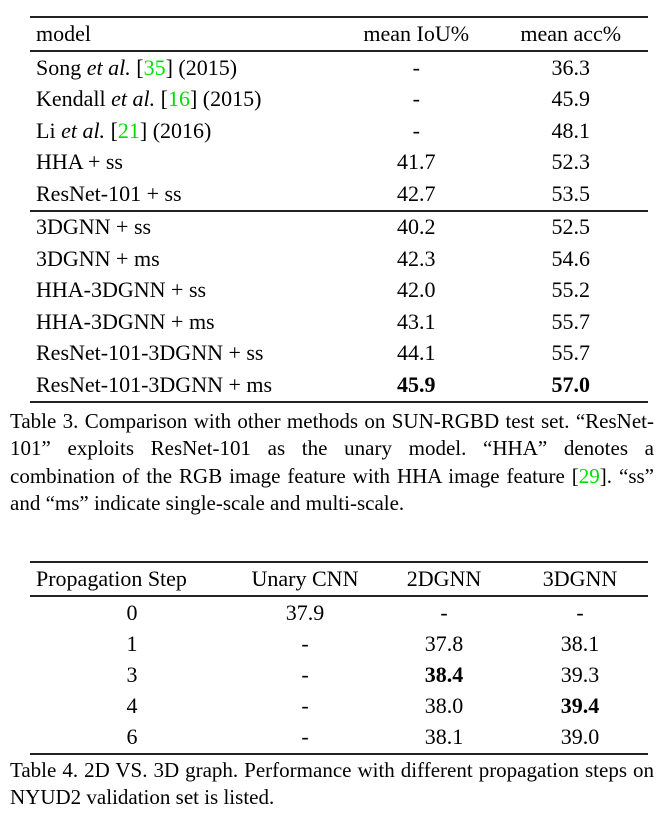  Describe the element at coordinates (184, 226) in the screenshot. I see `model-cell: 3DGNN + ss` at that location.